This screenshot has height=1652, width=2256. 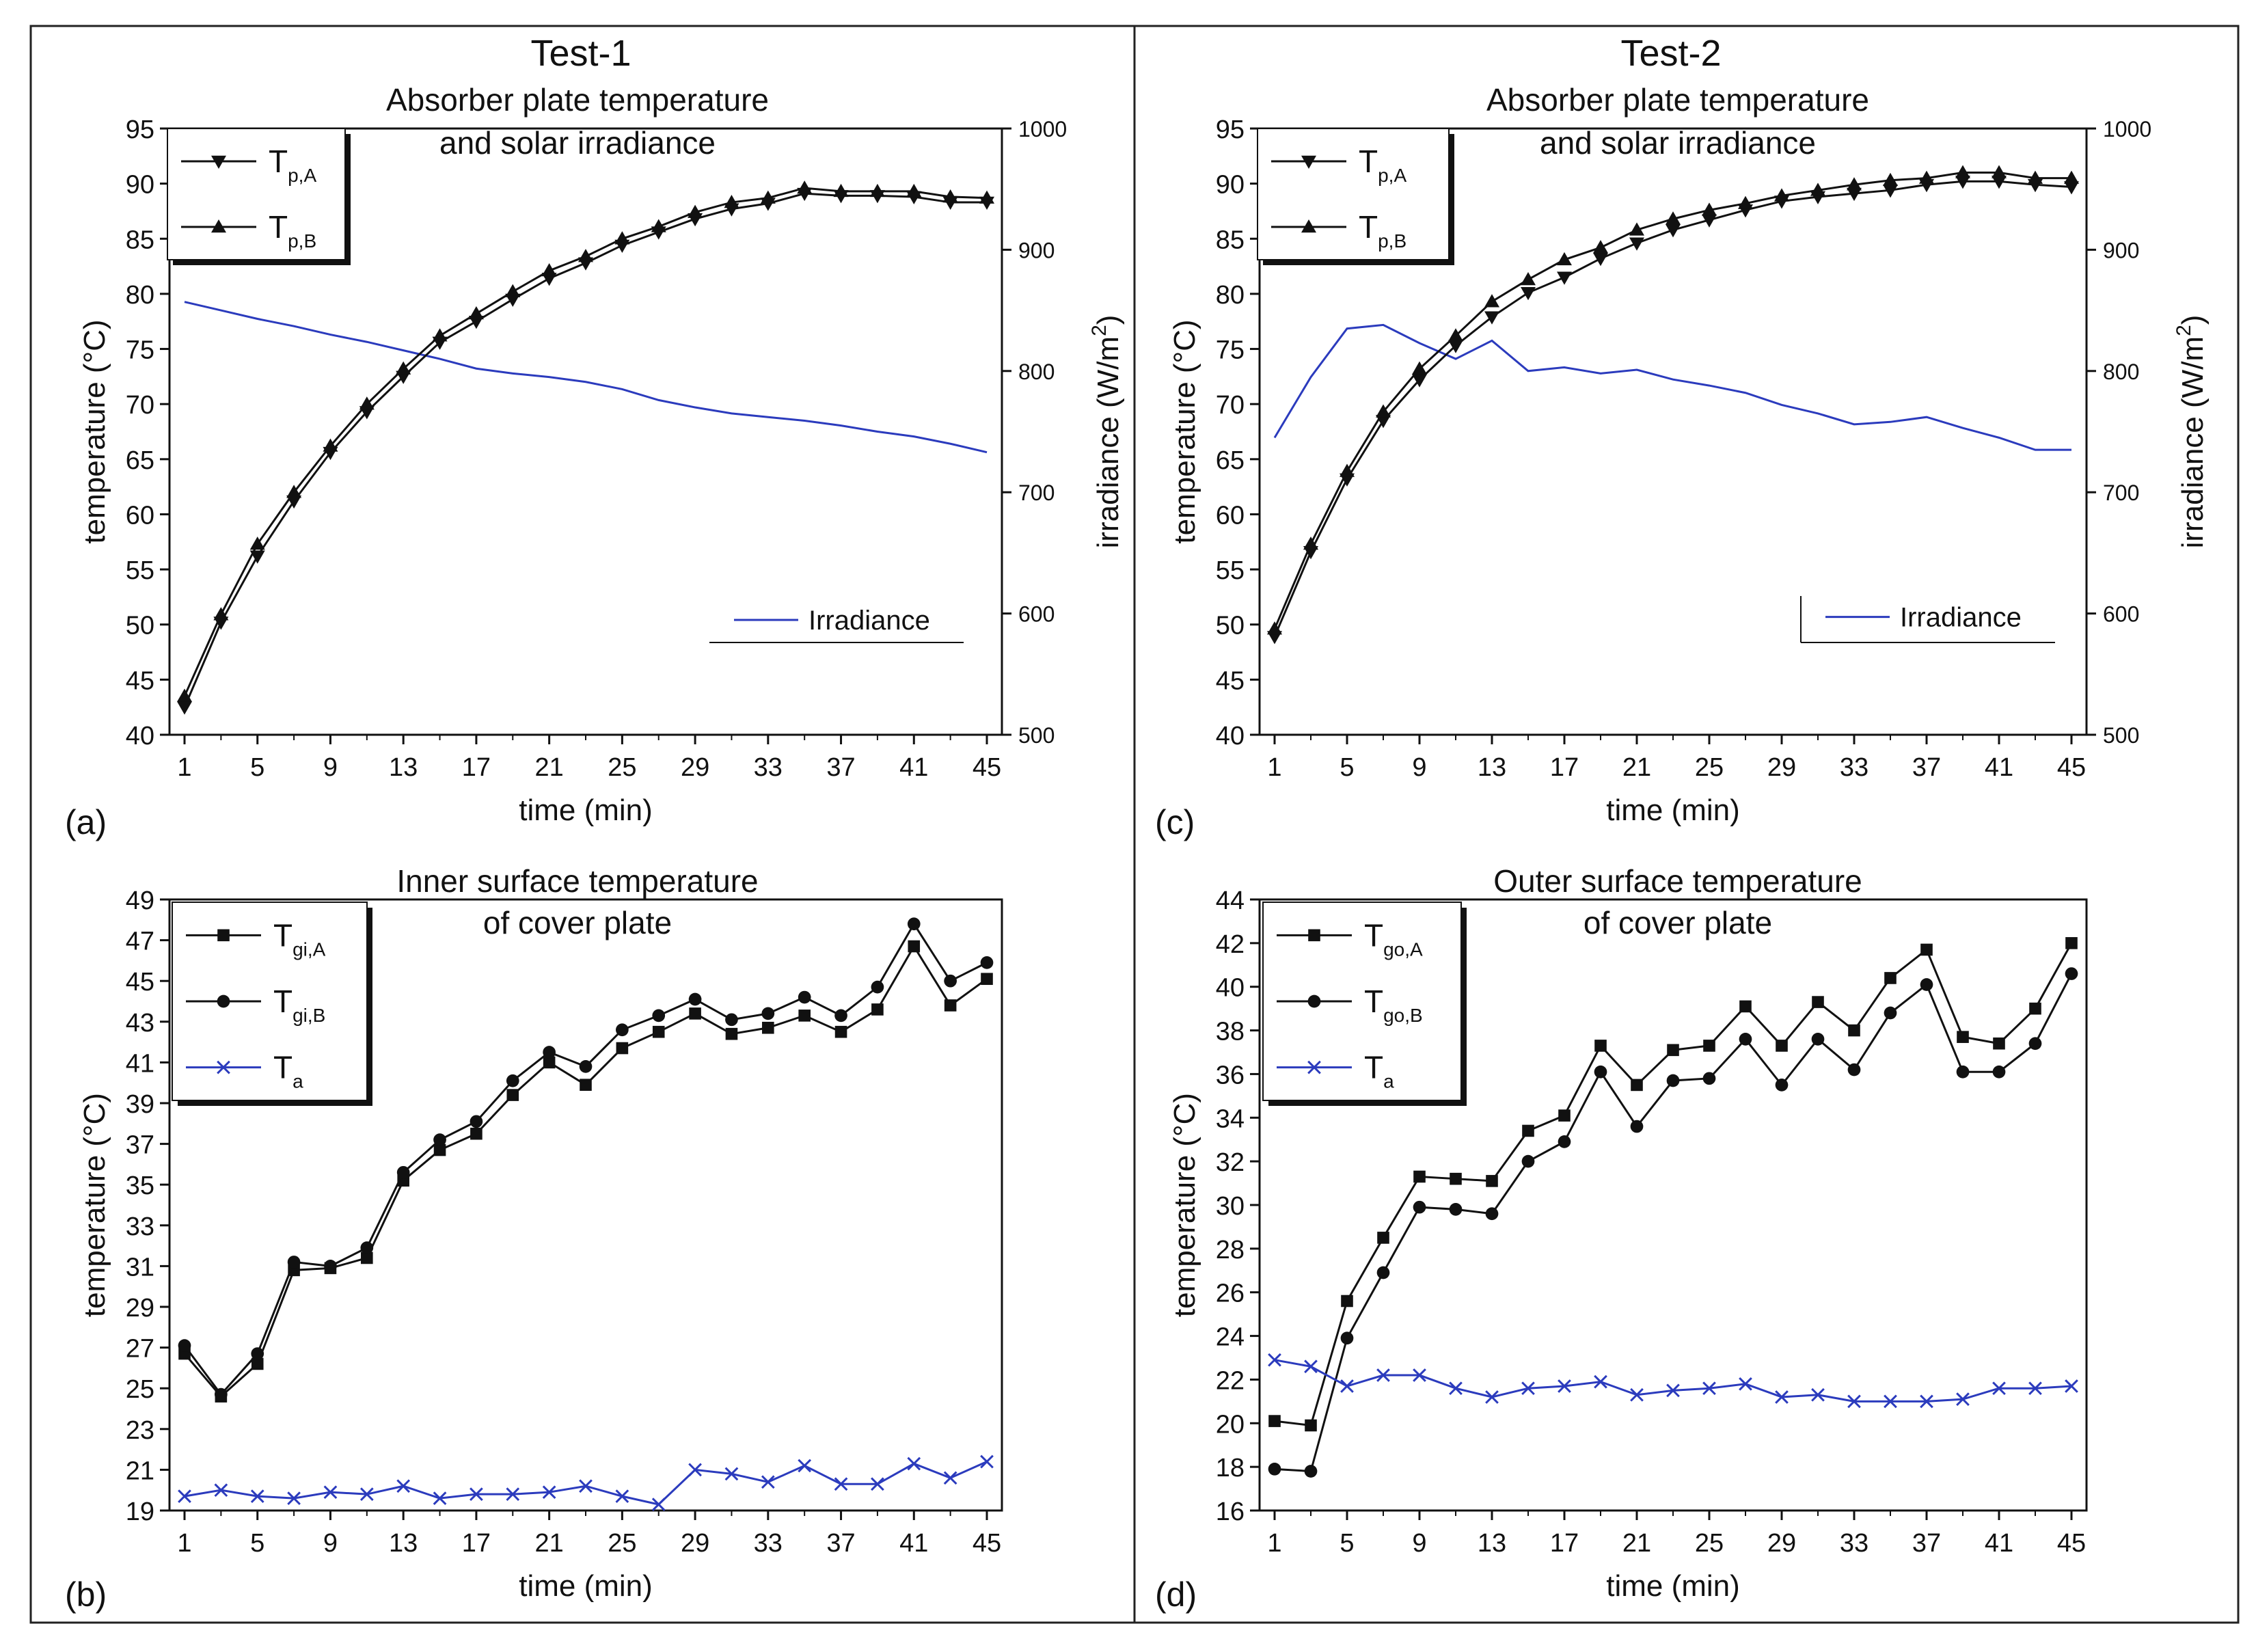 I want to click on y2-tick-label: 600, so click(x=1037, y=614).